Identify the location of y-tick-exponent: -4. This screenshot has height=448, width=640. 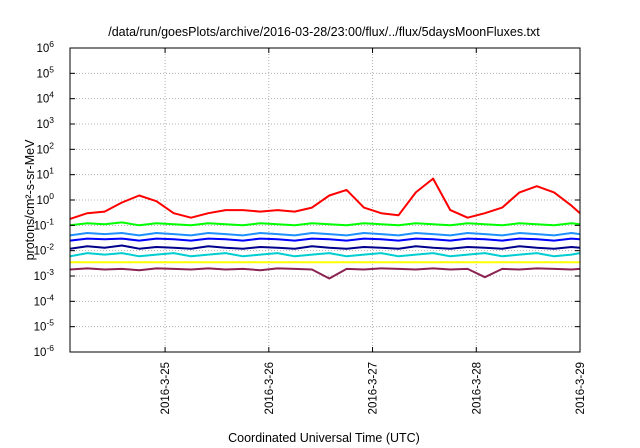
(50, 297).